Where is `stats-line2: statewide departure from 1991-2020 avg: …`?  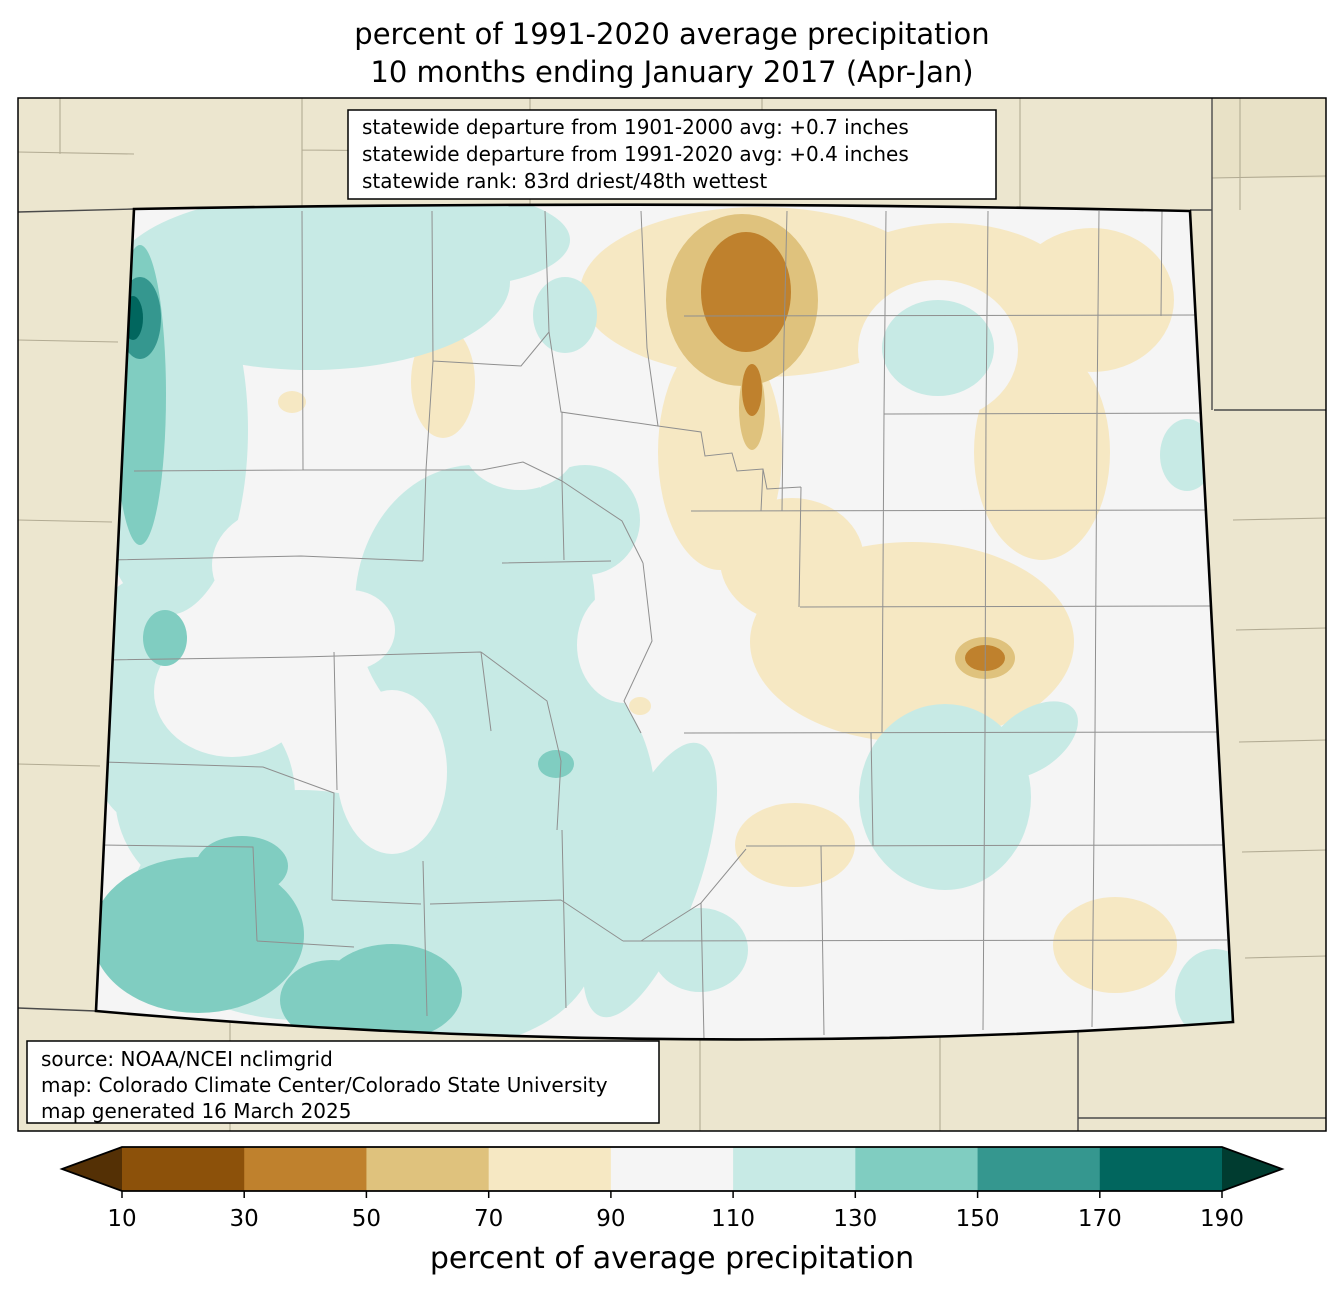 stats-line2: statewide departure from 1991-2020 avg: … is located at coordinates (635, 154).